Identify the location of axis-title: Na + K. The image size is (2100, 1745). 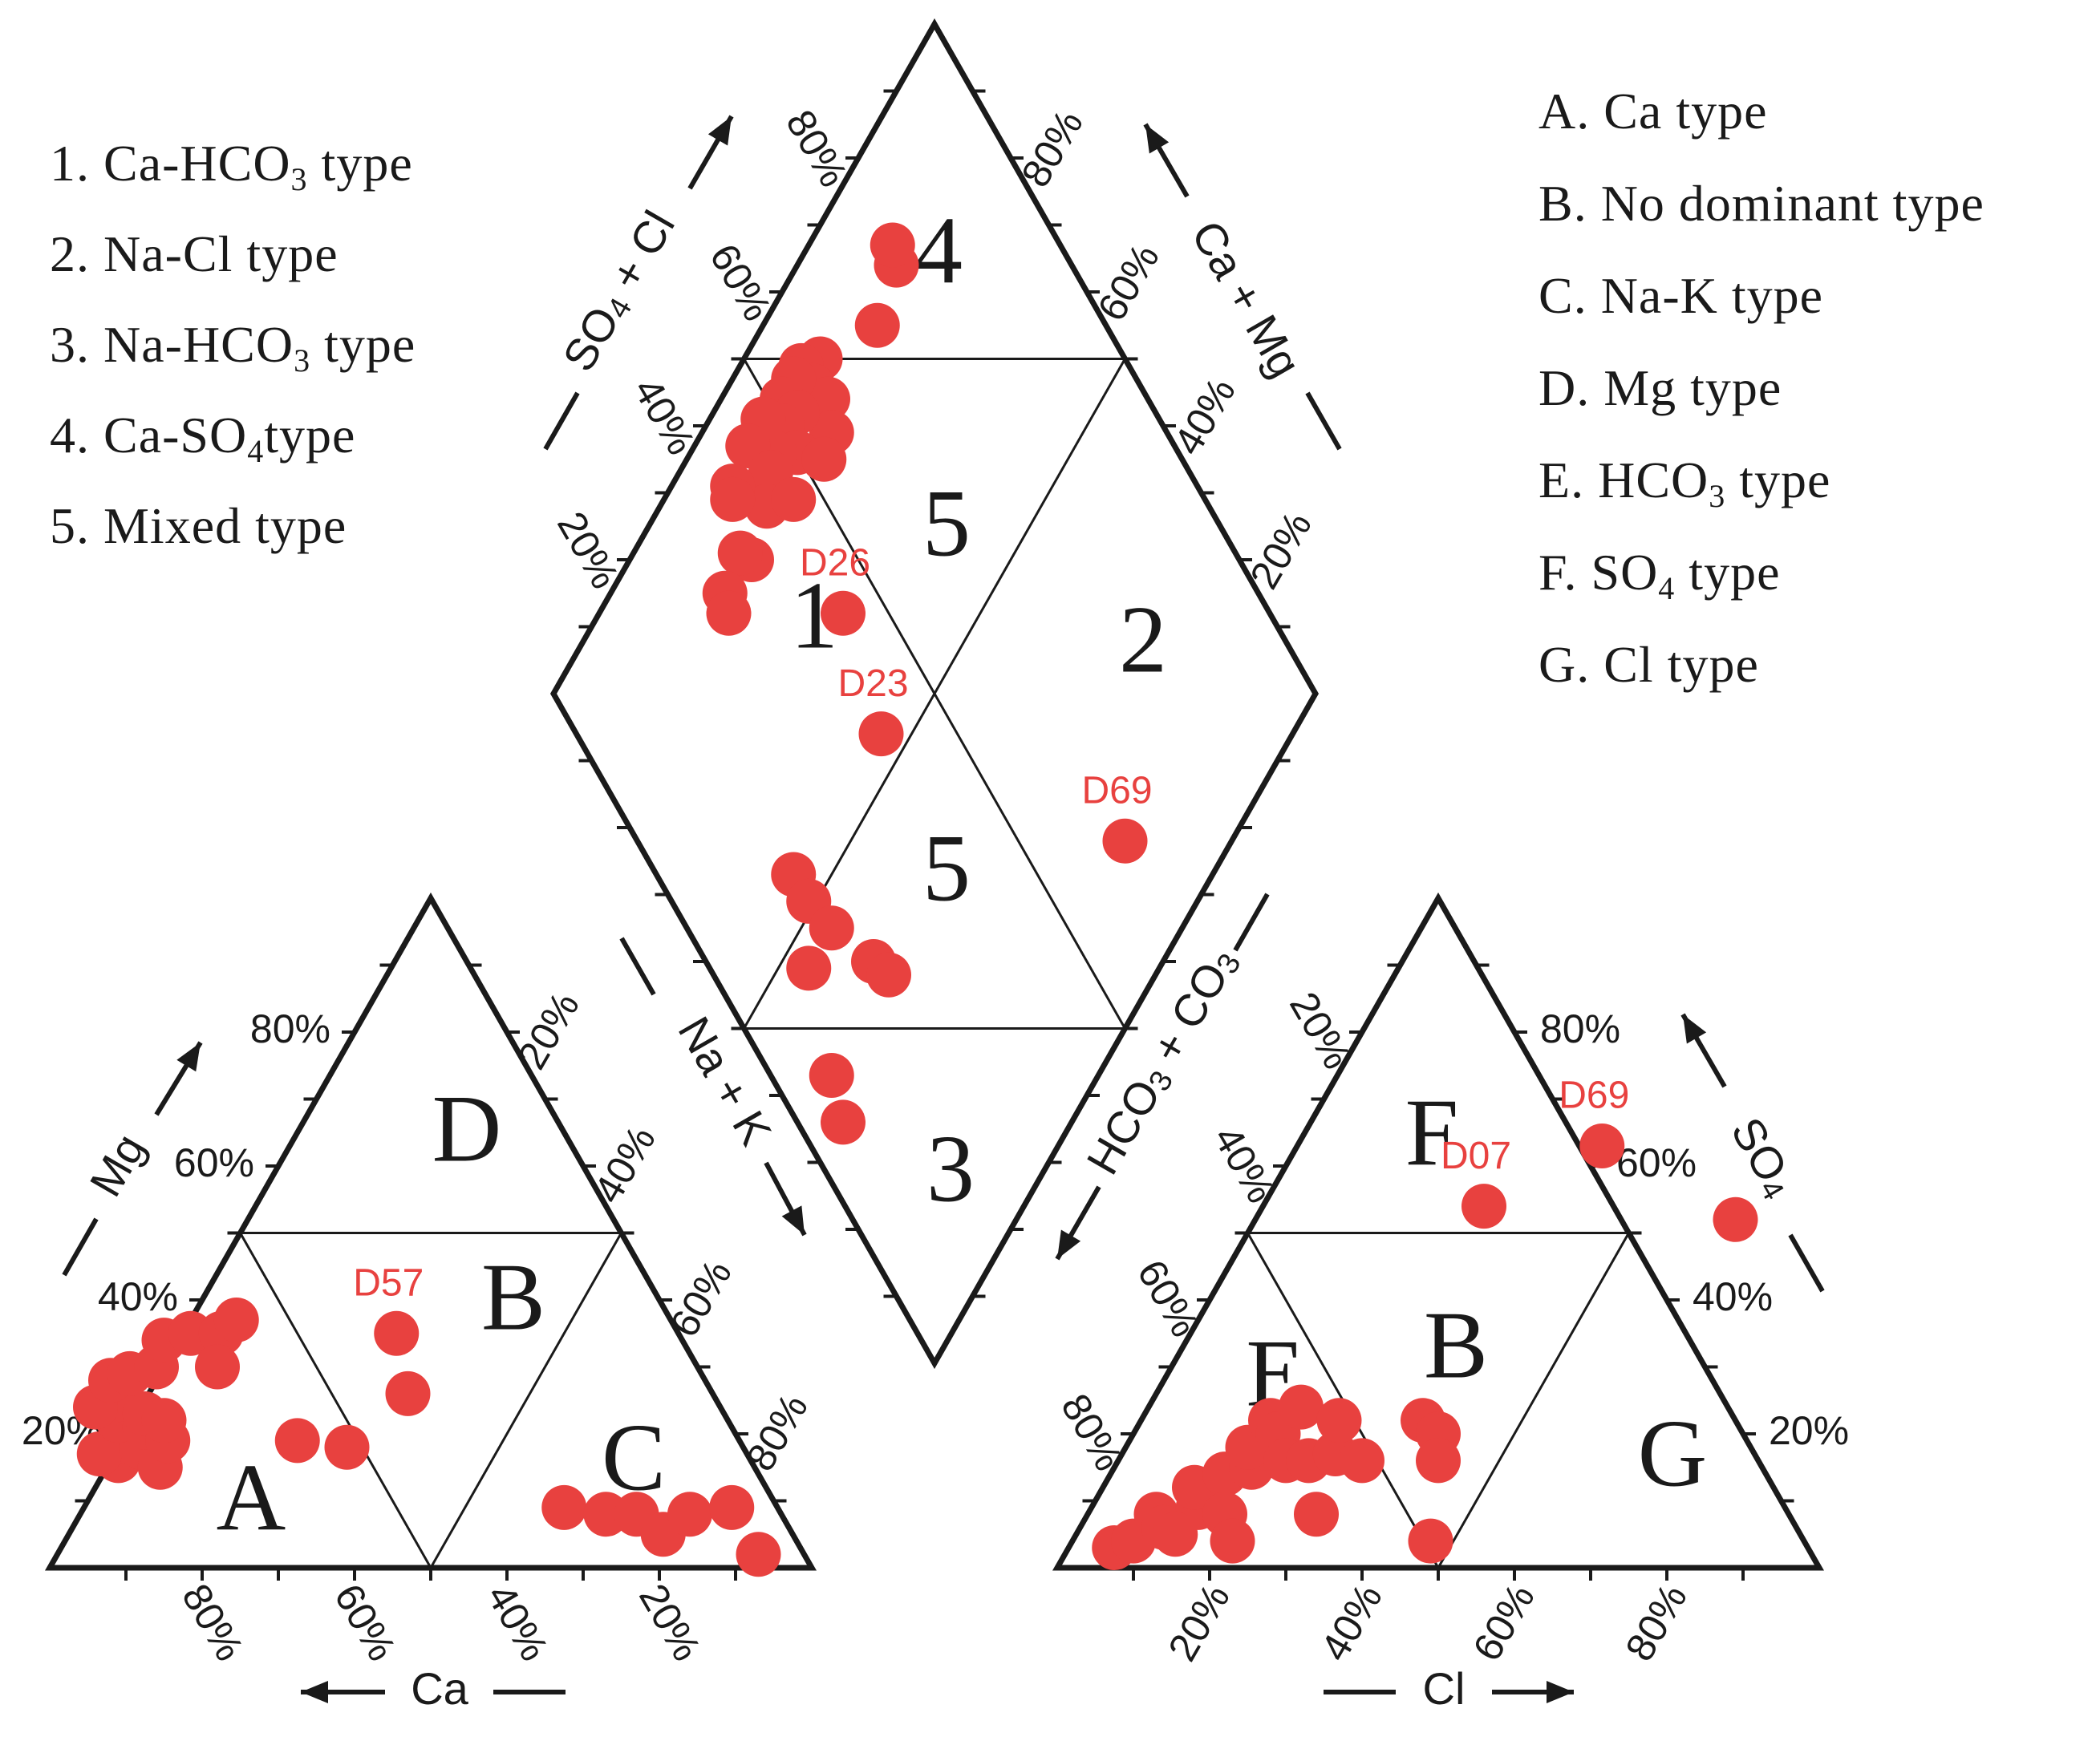
(725, 1080).